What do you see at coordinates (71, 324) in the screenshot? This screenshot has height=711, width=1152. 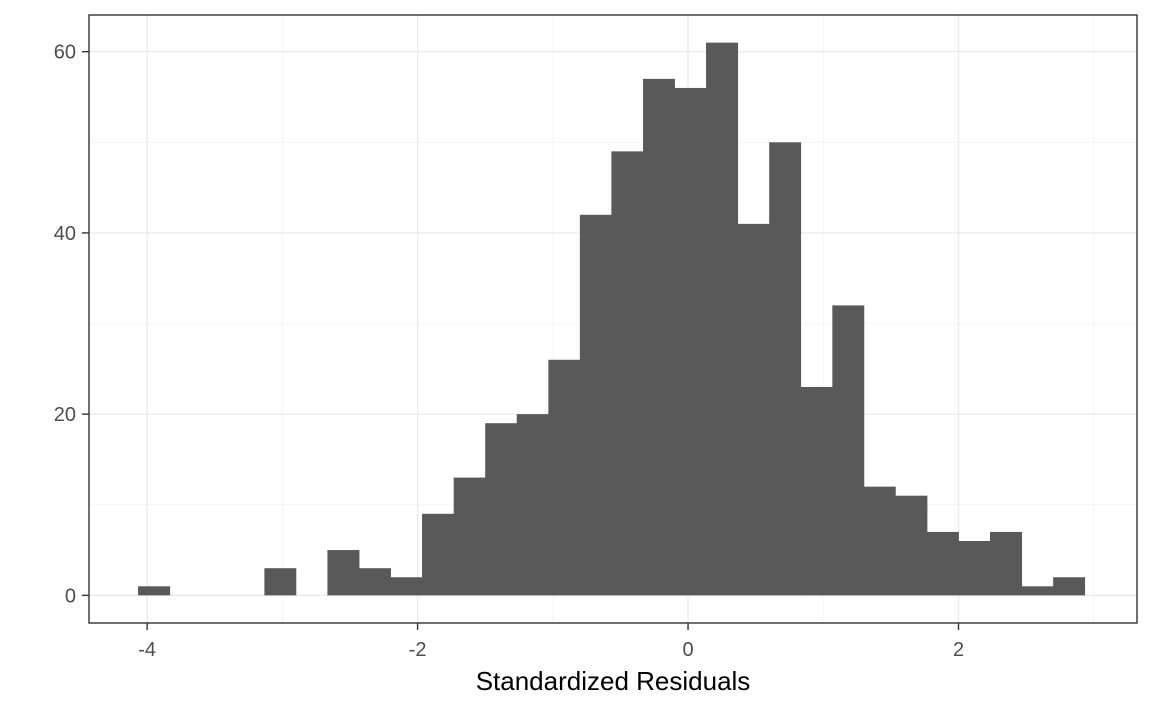 I see `y-axis: 0 20 40 60` at bounding box center [71, 324].